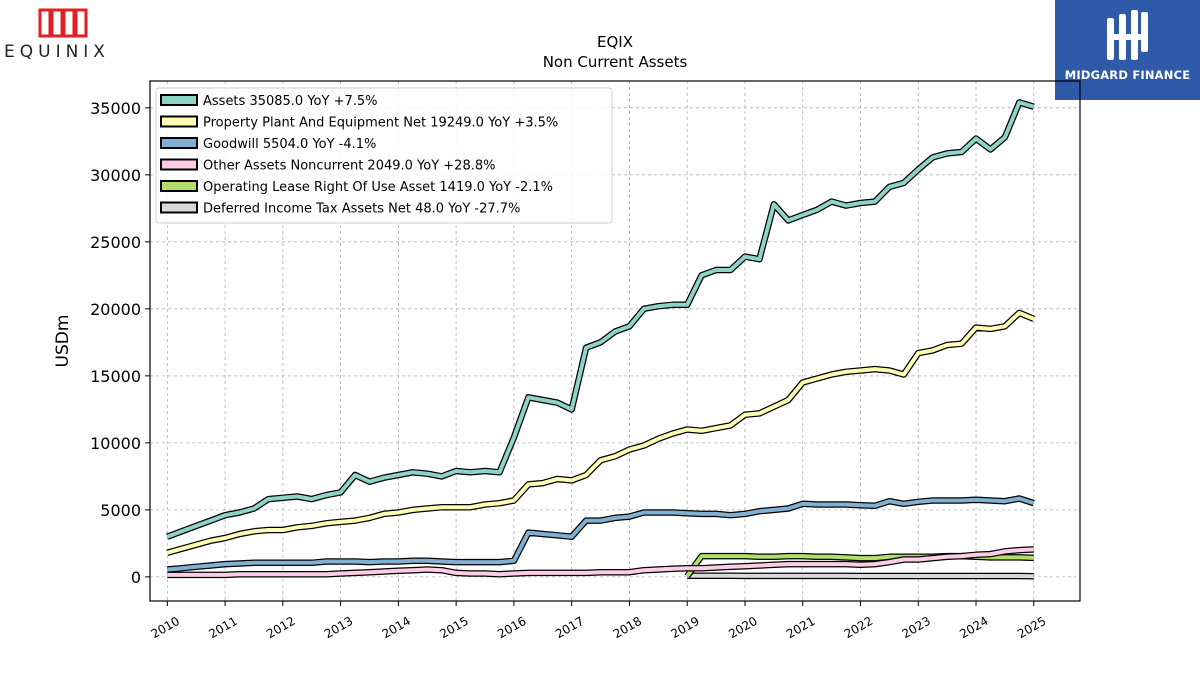  I want to click on y-tick-label: 20000, so click(115, 309).